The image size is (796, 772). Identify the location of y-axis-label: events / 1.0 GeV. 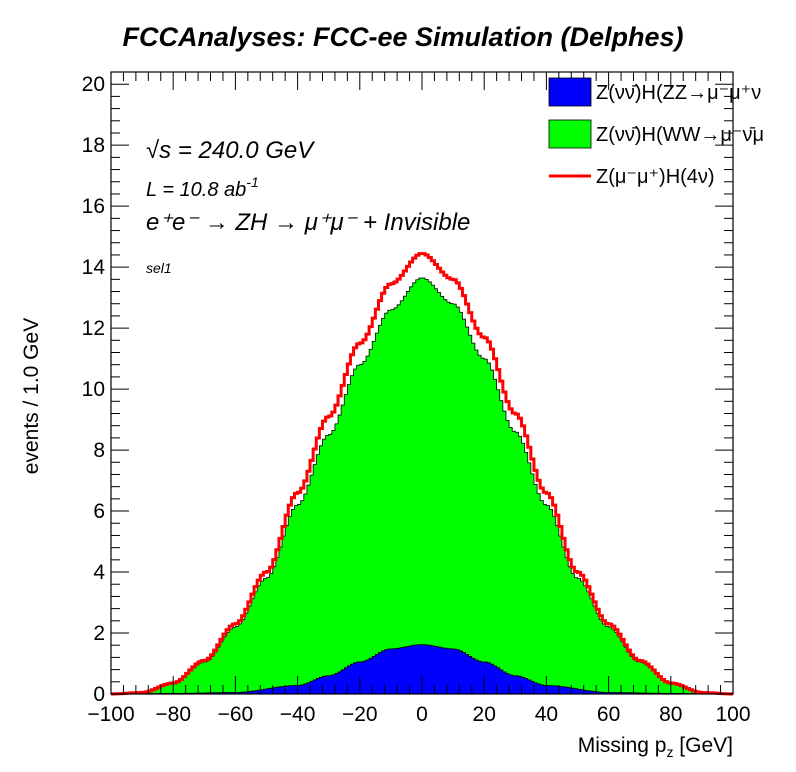
(31, 396).